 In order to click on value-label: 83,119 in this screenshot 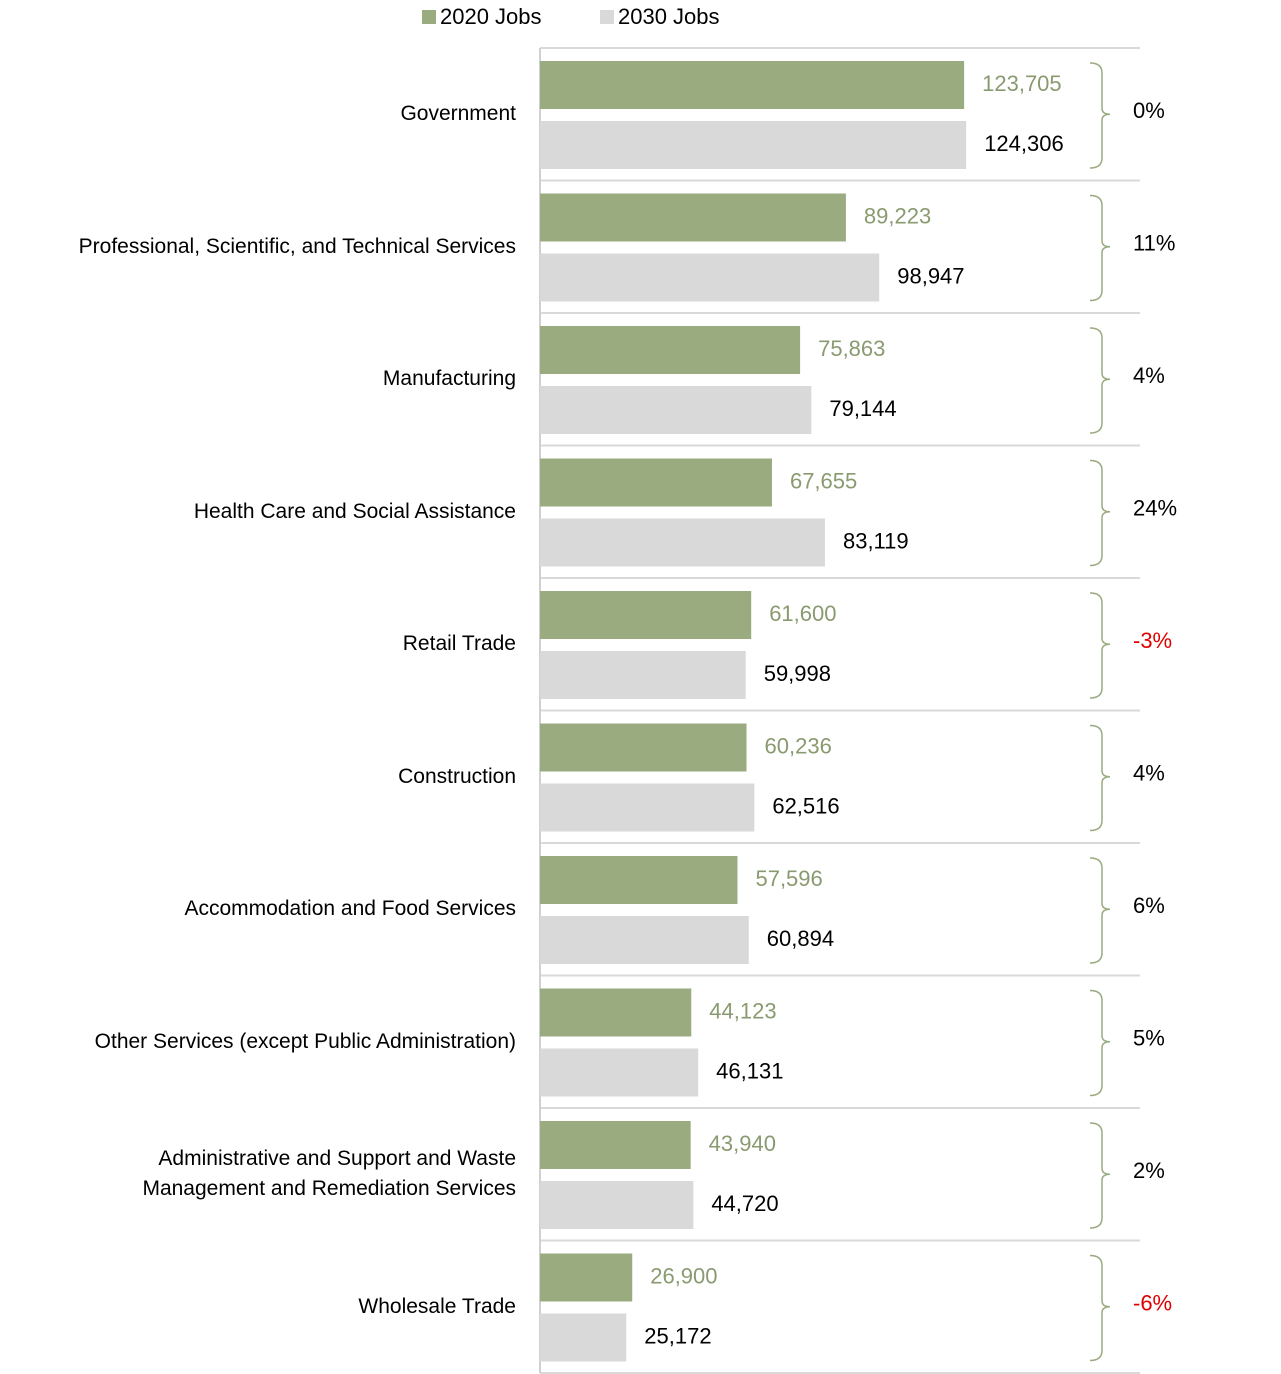, I will do `click(876, 540)`.